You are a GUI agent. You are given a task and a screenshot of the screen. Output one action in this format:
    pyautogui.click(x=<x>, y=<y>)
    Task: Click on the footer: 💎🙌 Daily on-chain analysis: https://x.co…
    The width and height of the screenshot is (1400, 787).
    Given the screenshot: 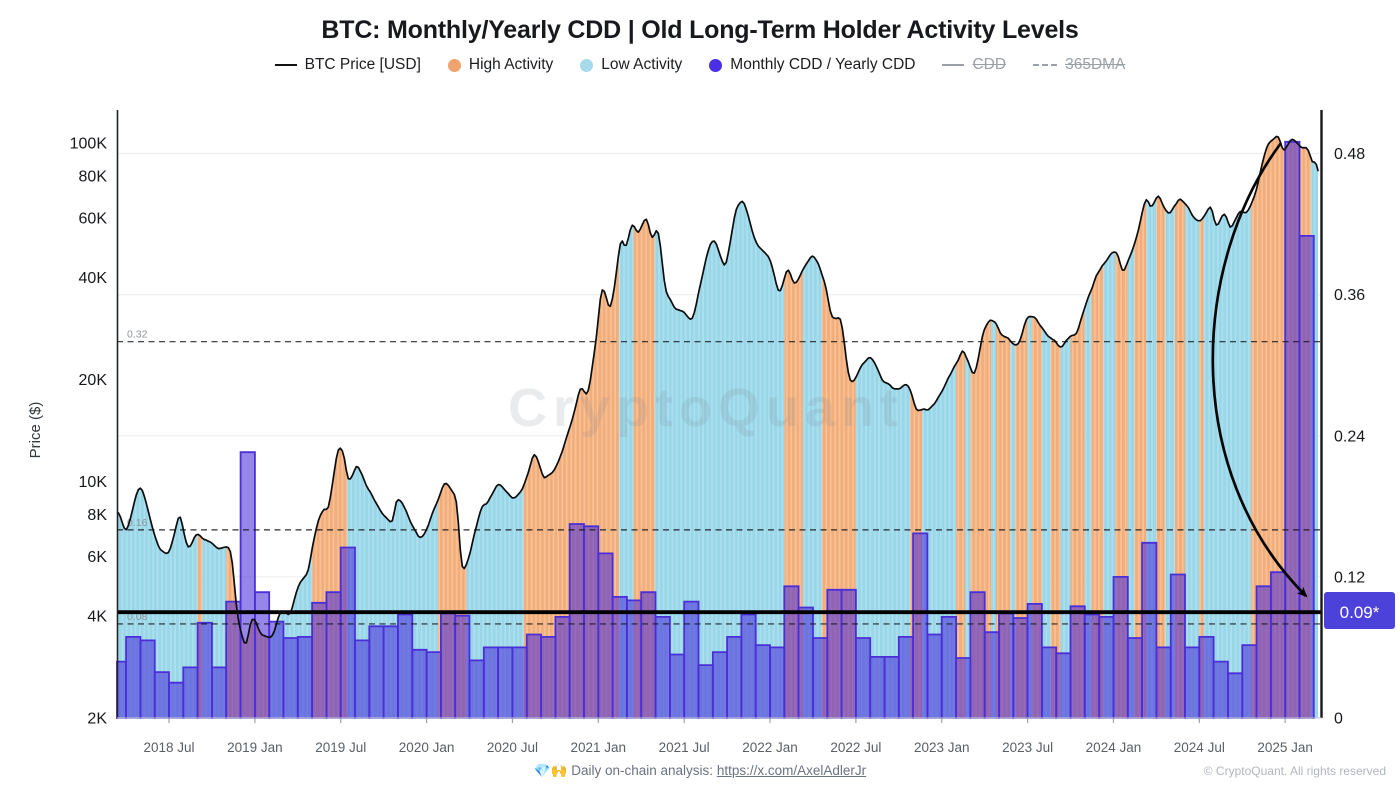 What is the action you would take?
    pyautogui.click(x=700, y=771)
    